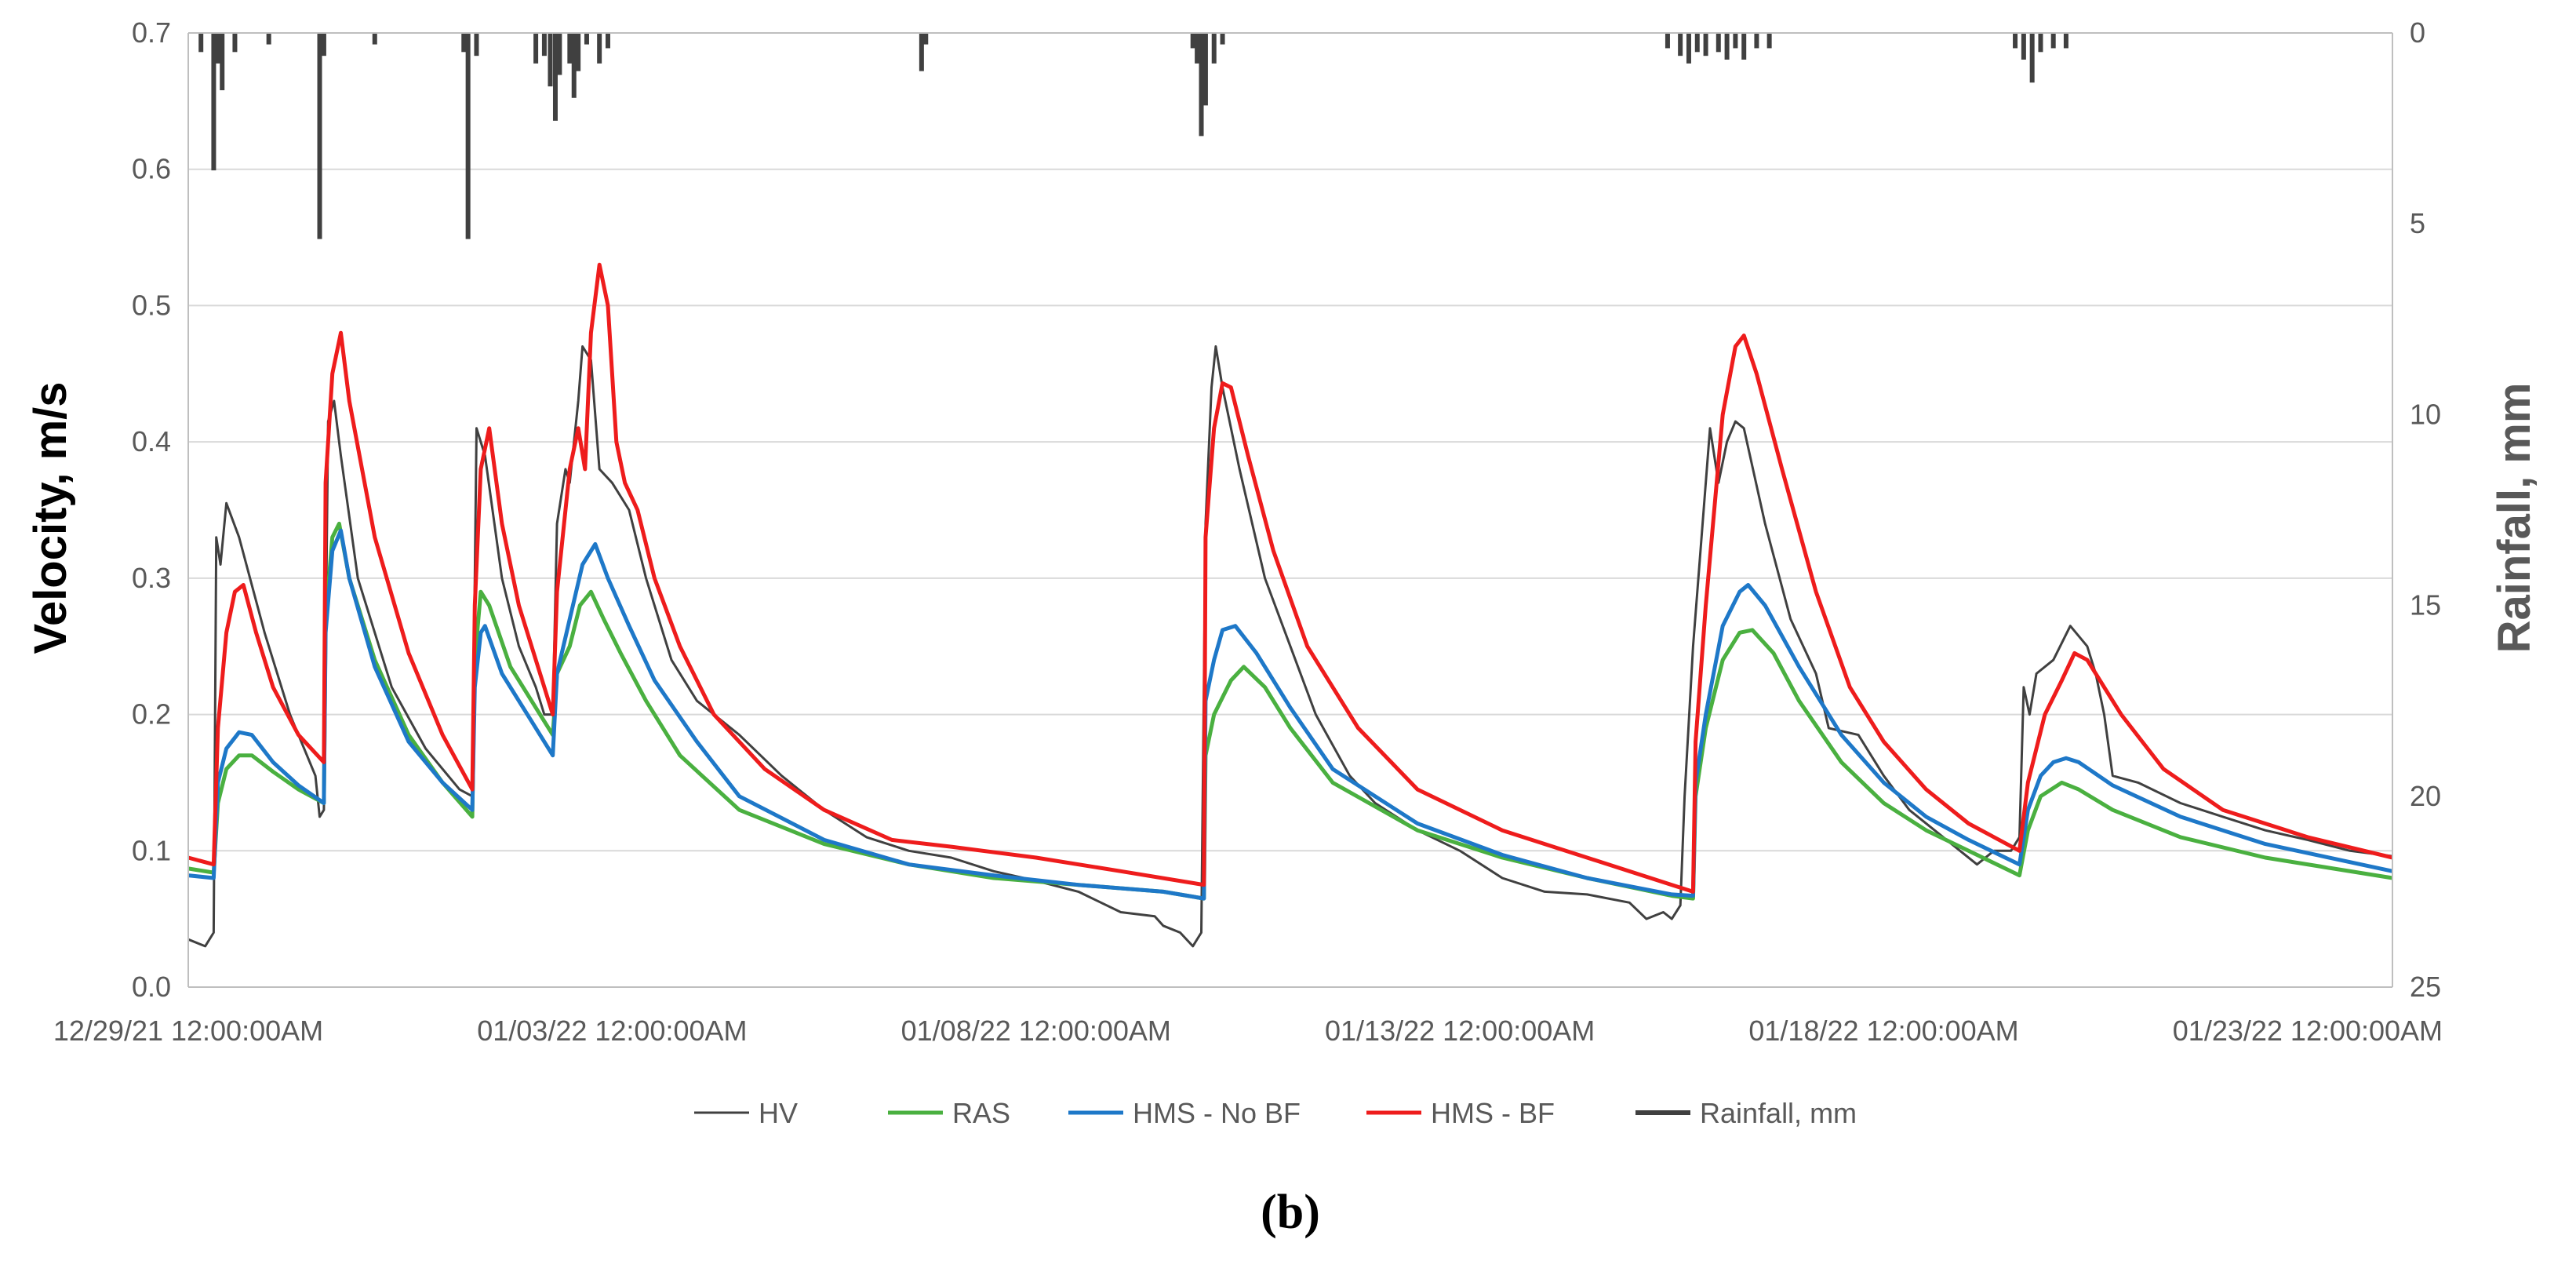 The width and height of the screenshot is (2576, 1279). I want to click on y2-tick-label: 10, so click(2425, 414).